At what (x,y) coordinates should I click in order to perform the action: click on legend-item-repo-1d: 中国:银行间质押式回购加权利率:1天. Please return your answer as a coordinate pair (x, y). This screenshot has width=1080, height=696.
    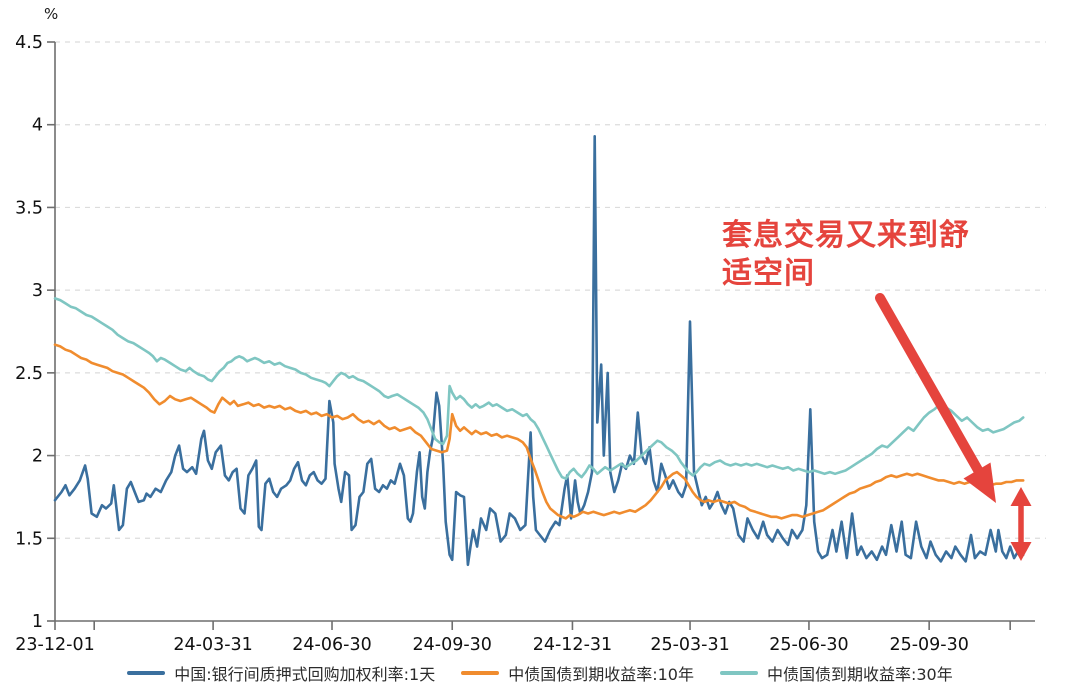
    Looking at the image, I should click on (281, 673).